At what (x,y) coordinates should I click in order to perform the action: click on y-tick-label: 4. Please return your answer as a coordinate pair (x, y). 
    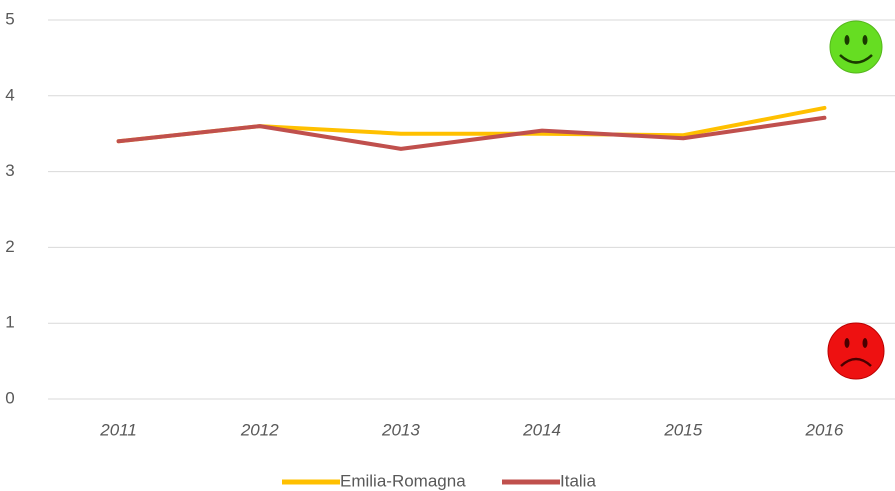
    Looking at the image, I should click on (9, 94).